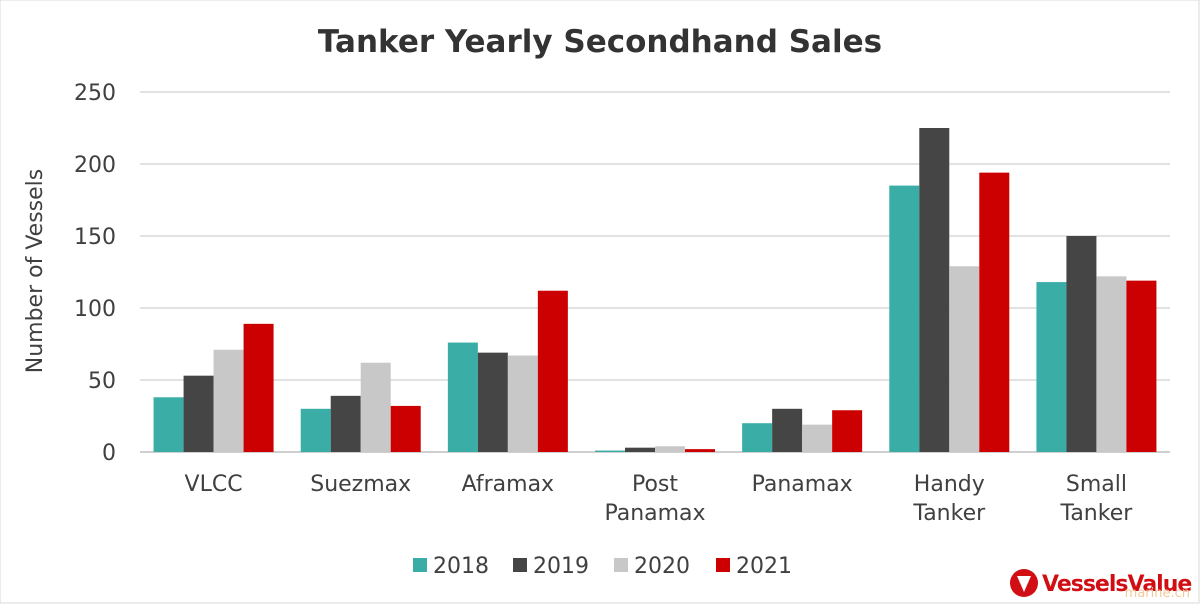 The height and width of the screenshot is (604, 1200). I want to click on y-tick-label: 150, so click(95, 237).